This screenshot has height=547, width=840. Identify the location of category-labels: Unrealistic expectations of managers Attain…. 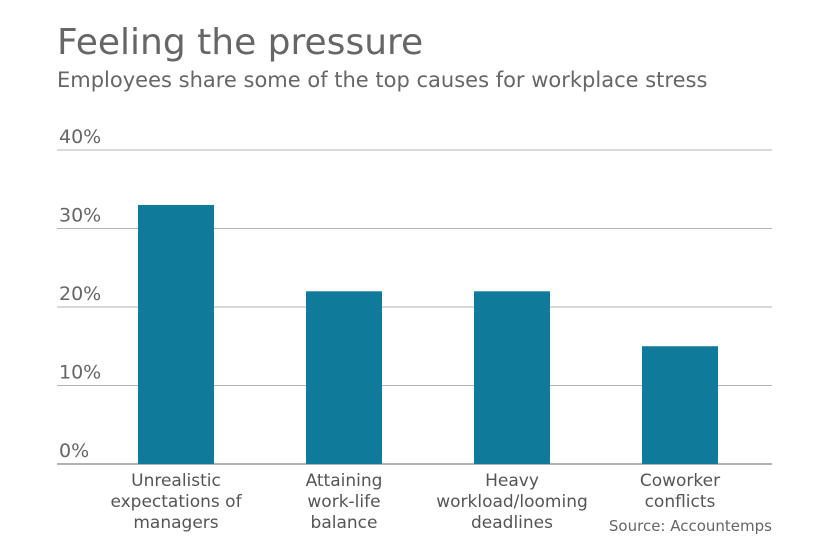
(415, 502).